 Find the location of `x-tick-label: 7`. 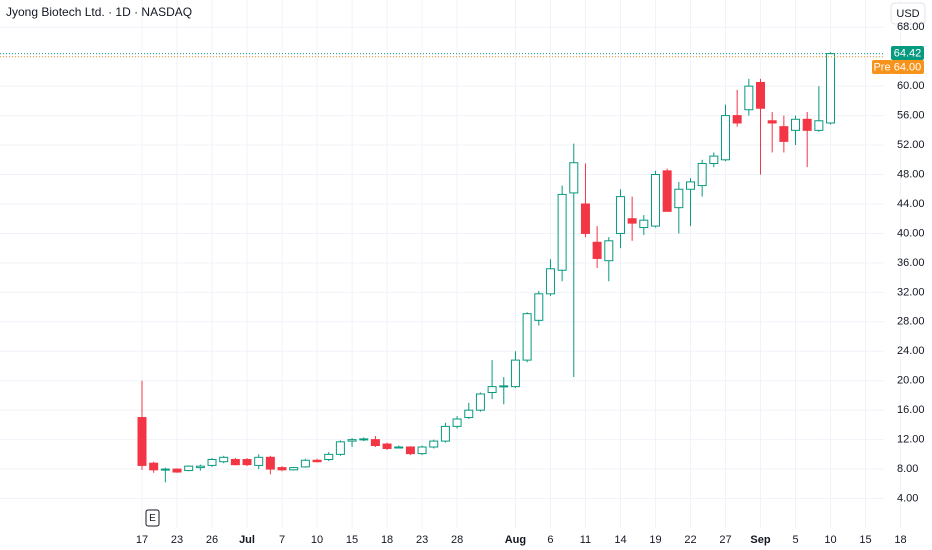

x-tick-label: 7 is located at coordinates (282, 540).